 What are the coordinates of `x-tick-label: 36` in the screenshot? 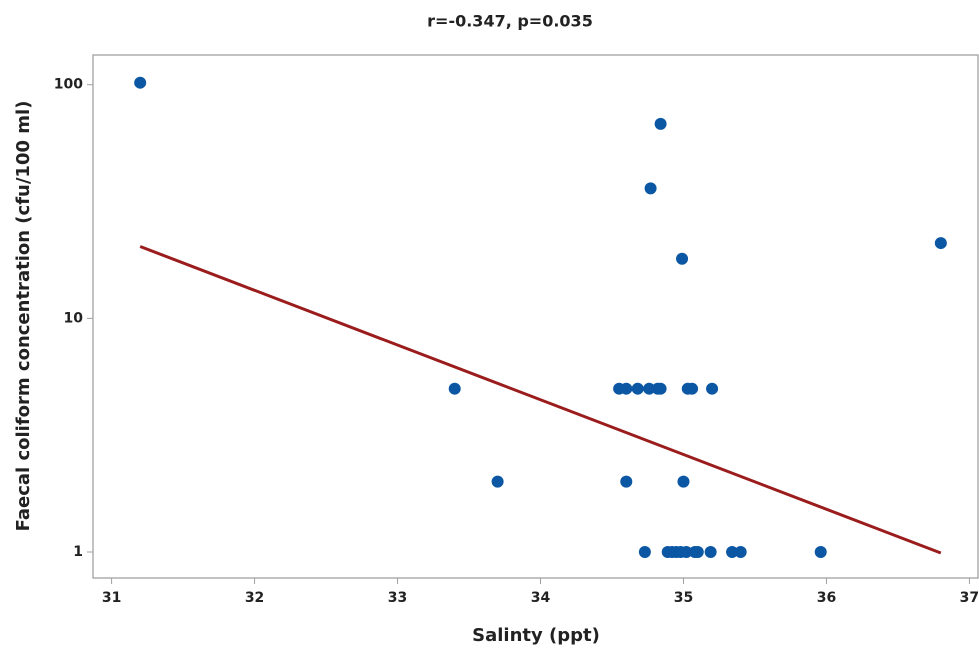 It's located at (826, 598).